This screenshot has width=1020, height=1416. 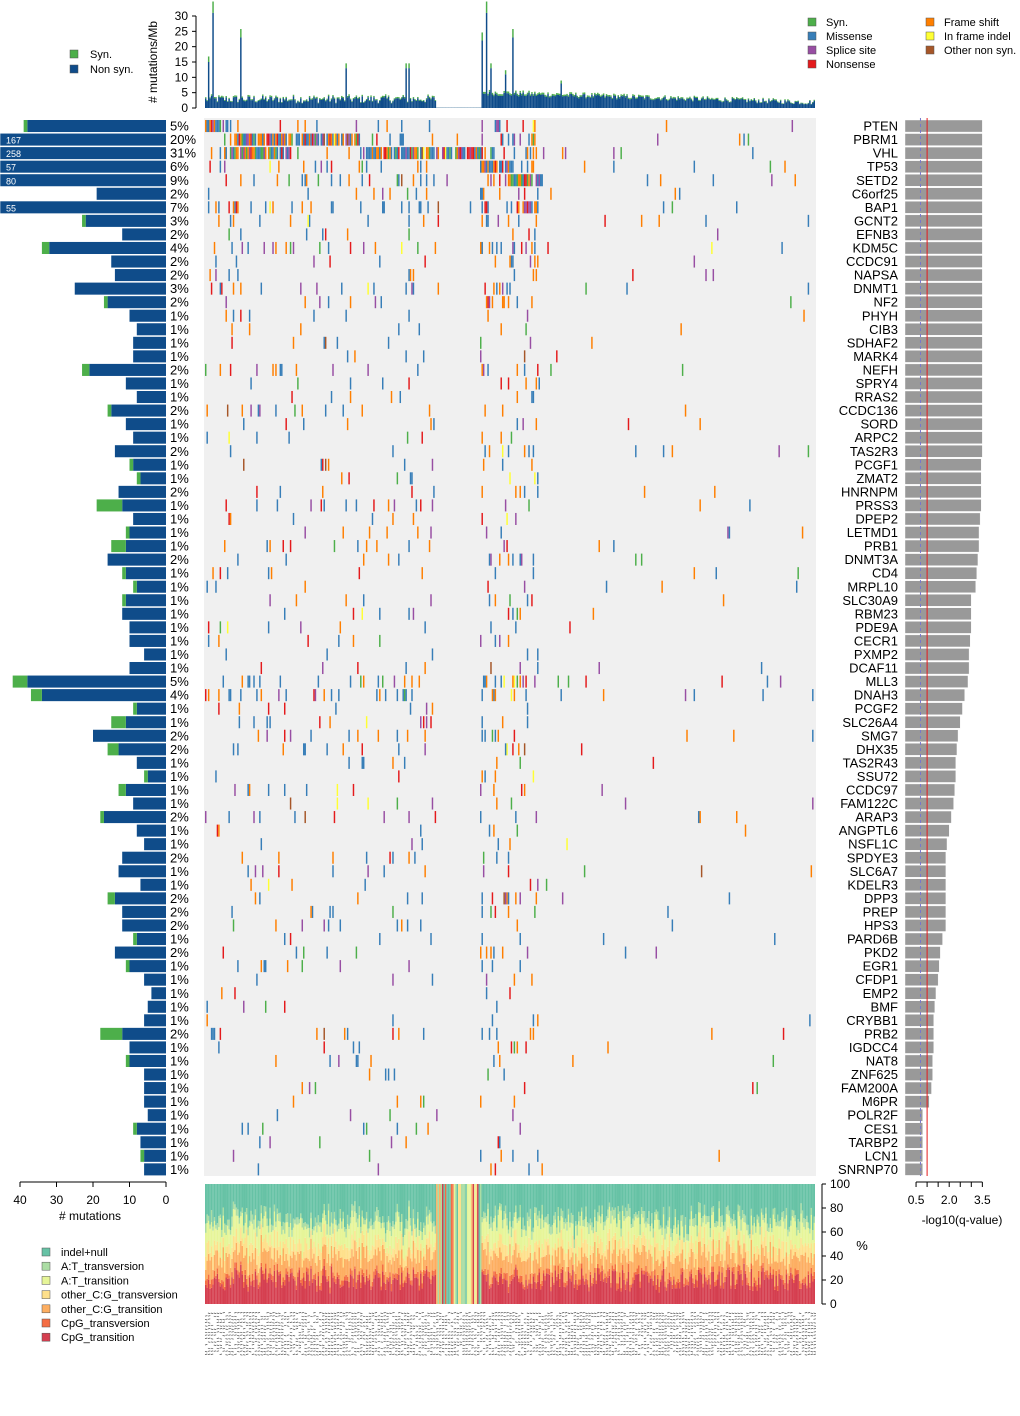 I want to click on q-value-bar, so click(x=926, y=844).